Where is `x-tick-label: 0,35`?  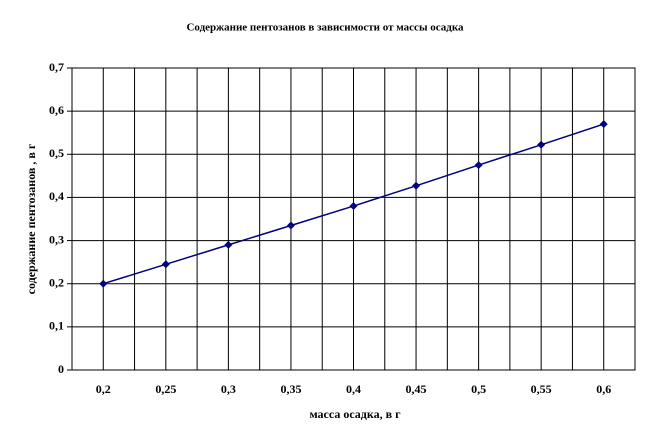 x-tick-label: 0,35 is located at coordinates (290, 389).